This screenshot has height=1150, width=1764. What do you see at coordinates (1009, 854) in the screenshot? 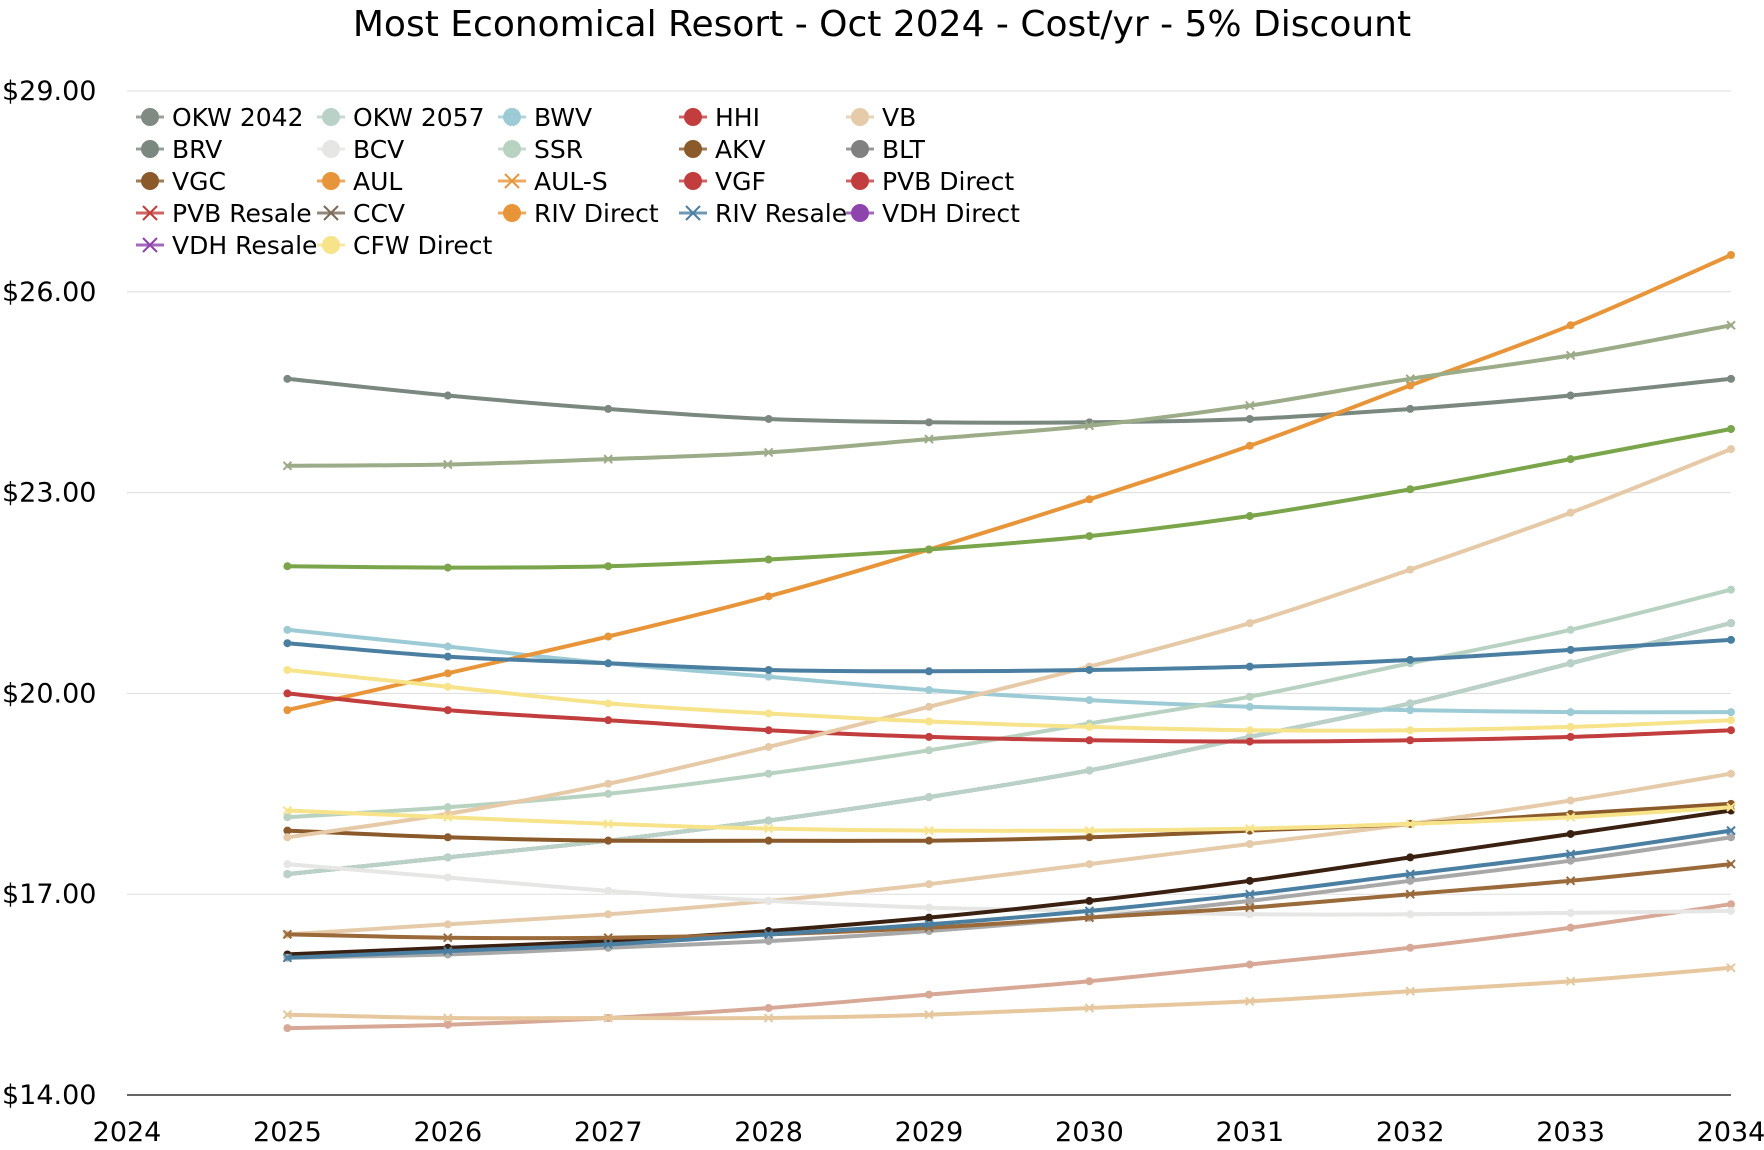
I see `series-line-vb` at bounding box center [1009, 854].